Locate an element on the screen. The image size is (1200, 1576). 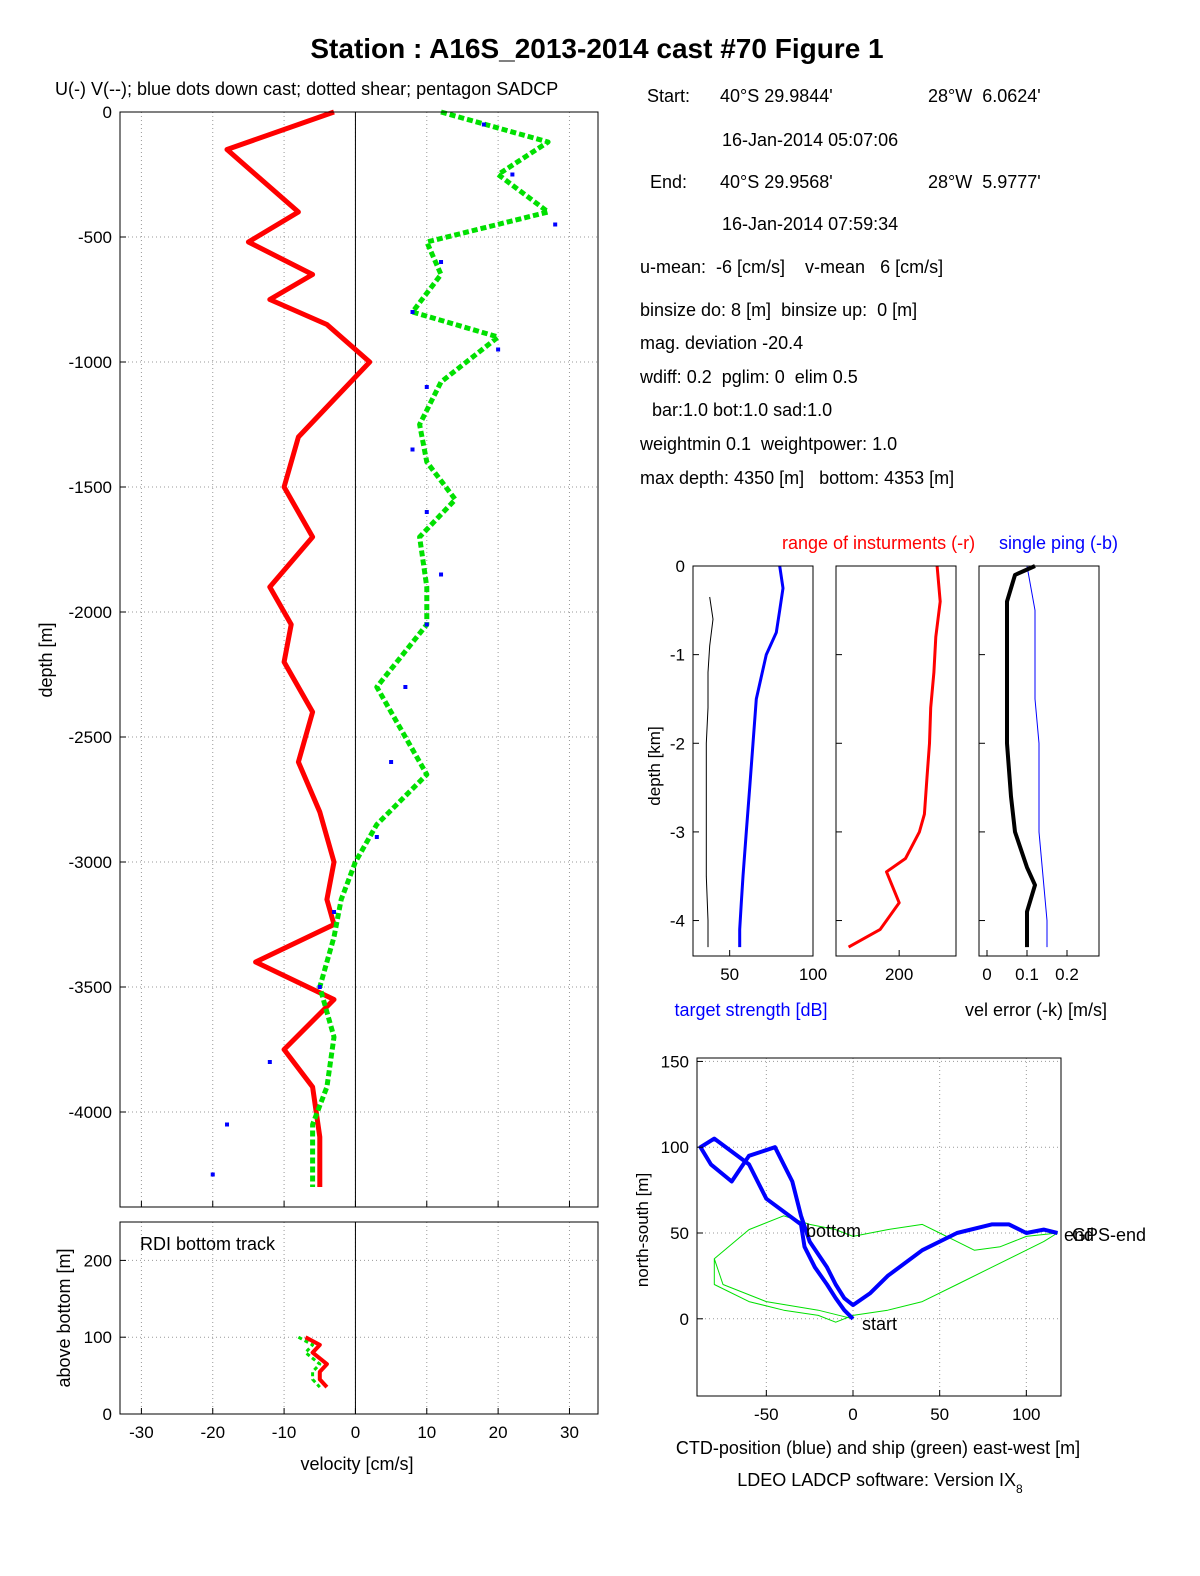
bottom-track-legend: RDI bottom track is located at coordinates (208, 1244).